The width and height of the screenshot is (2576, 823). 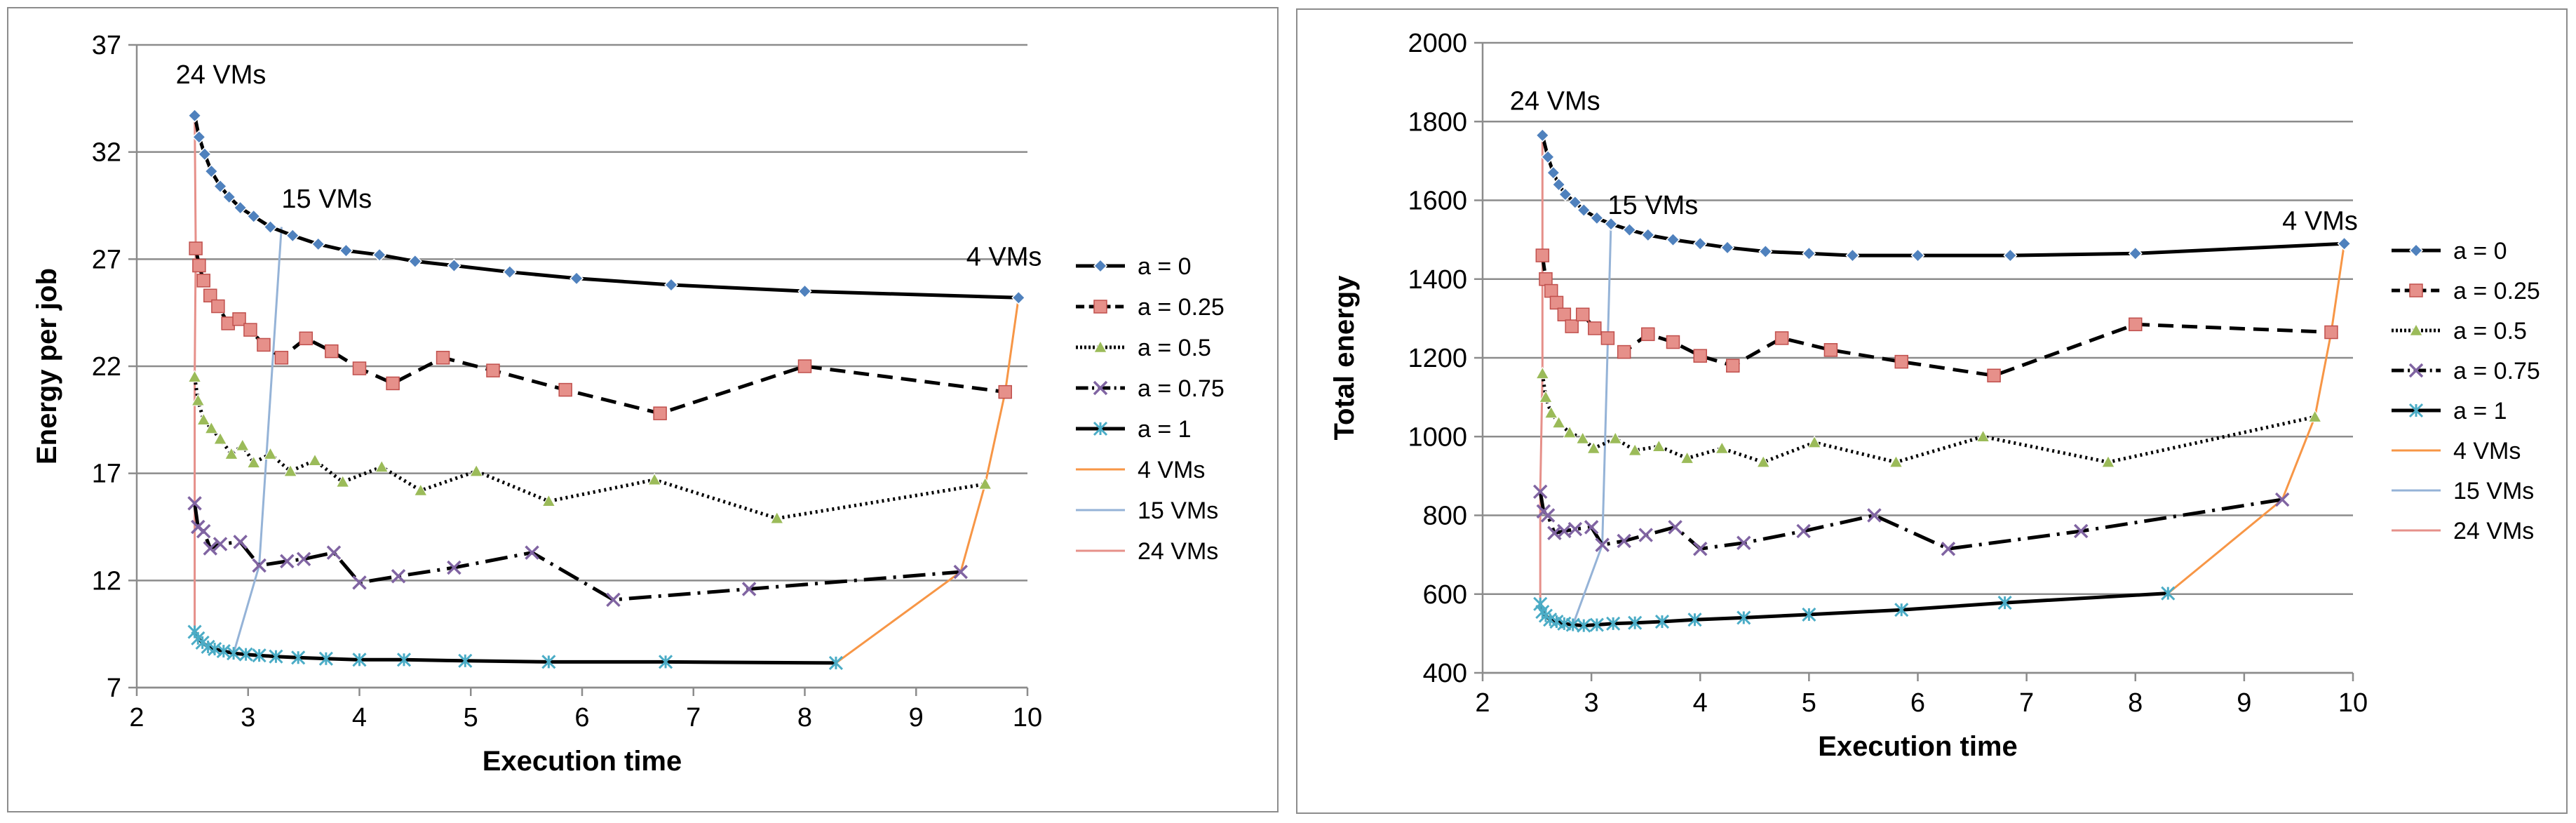 What do you see at coordinates (1150, 308) in the screenshot?
I see `legend-entry-a-0-25: a = 0.25` at bounding box center [1150, 308].